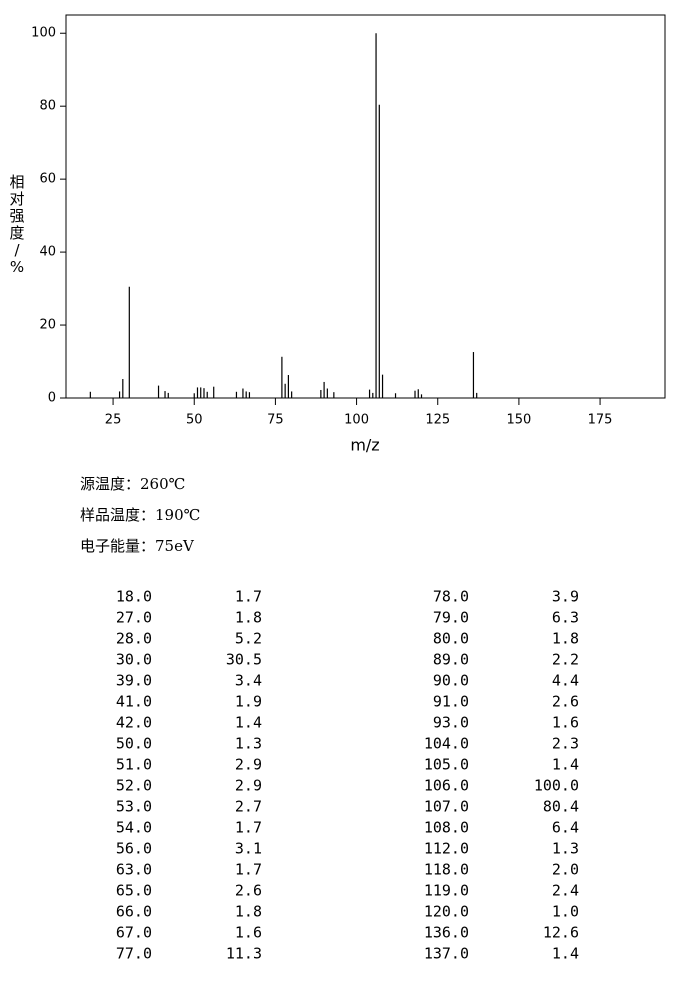  What do you see at coordinates (134, 786) in the screenshot?
I see `peak-mz: 52.0` at bounding box center [134, 786].